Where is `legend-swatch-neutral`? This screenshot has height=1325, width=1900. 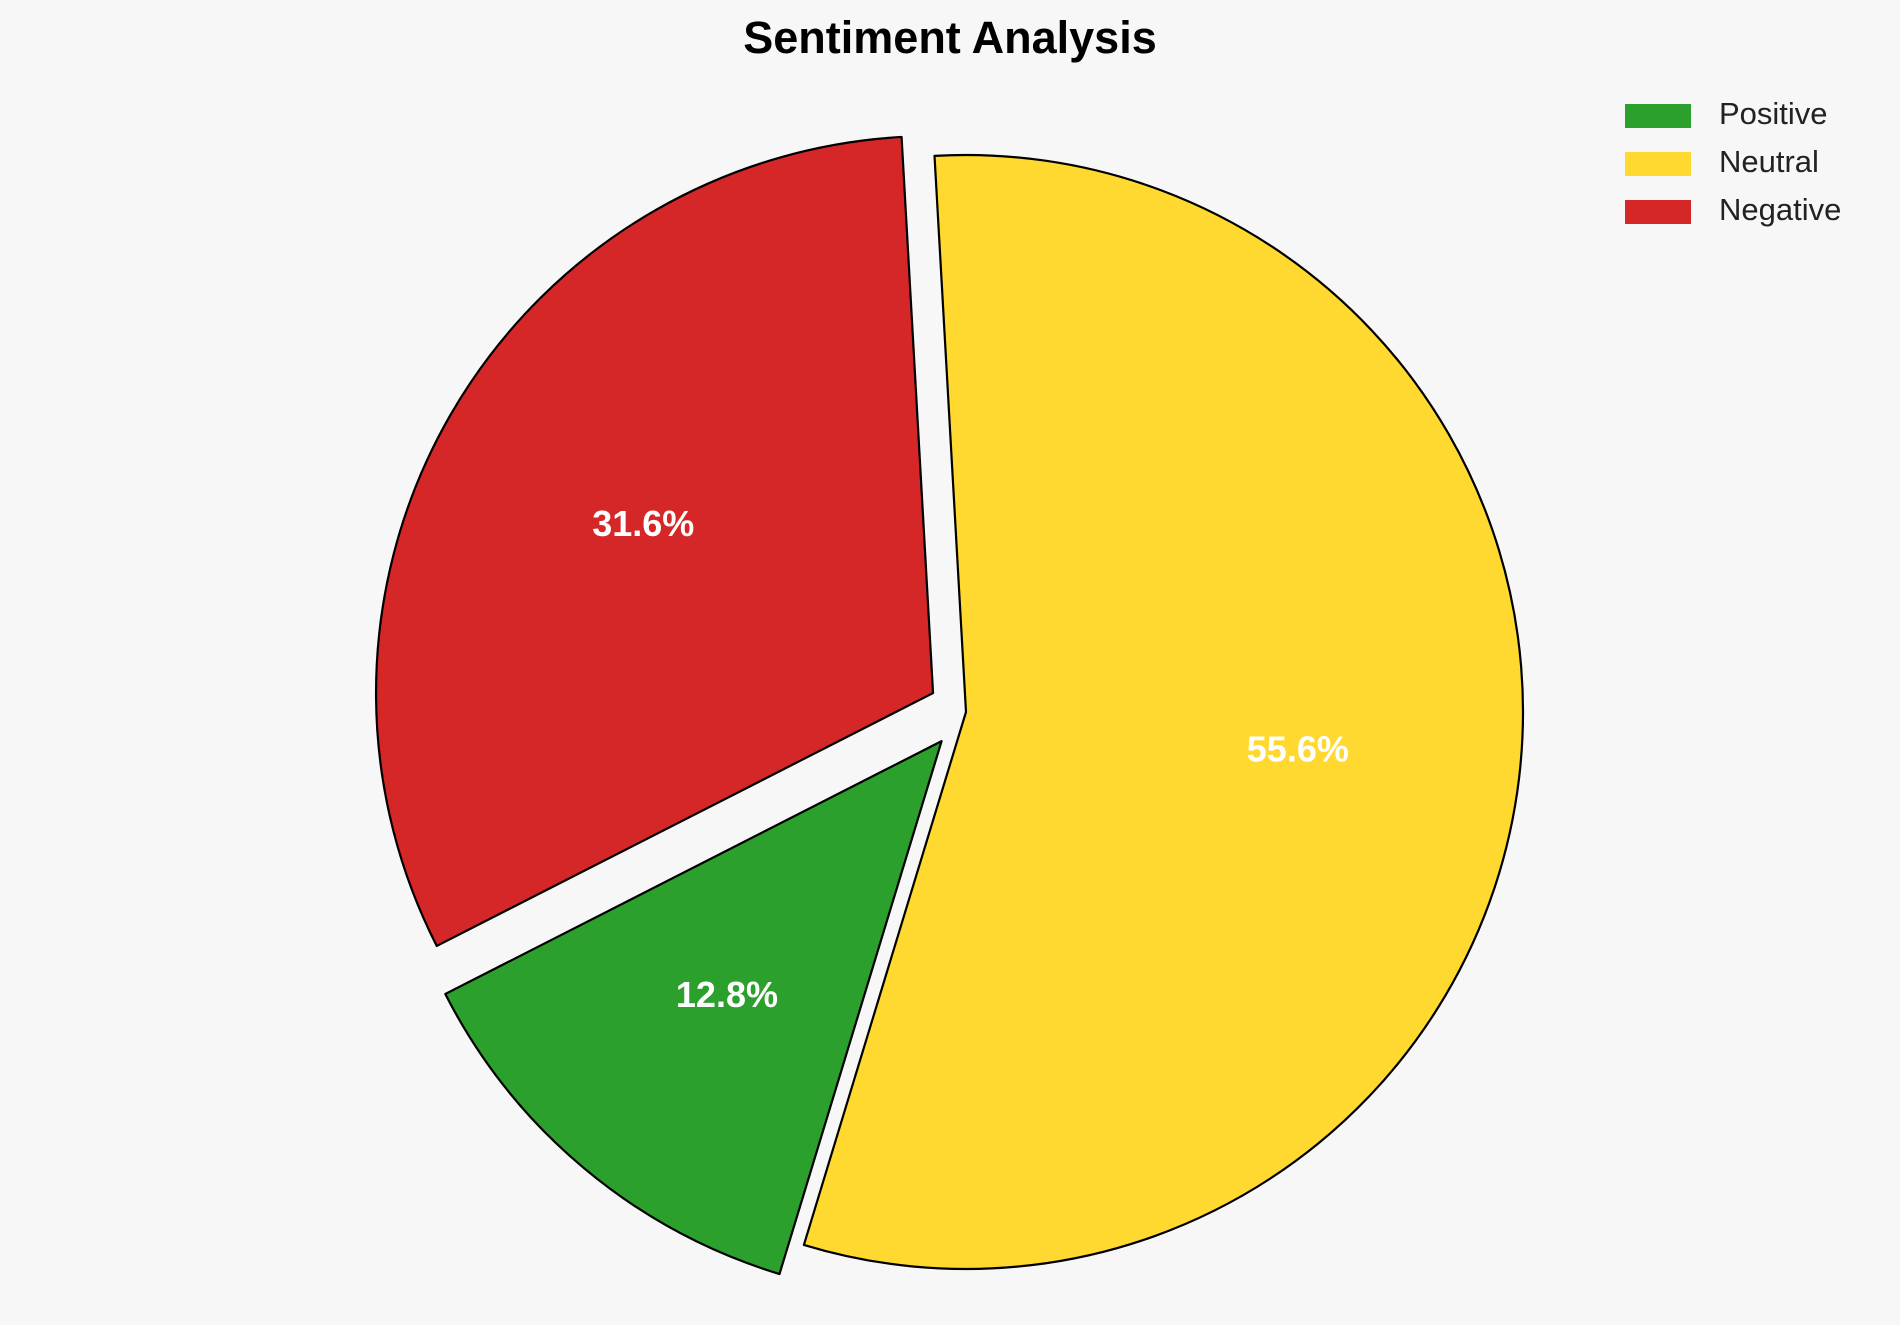
legend-swatch-neutral is located at coordinates (1658, 164).